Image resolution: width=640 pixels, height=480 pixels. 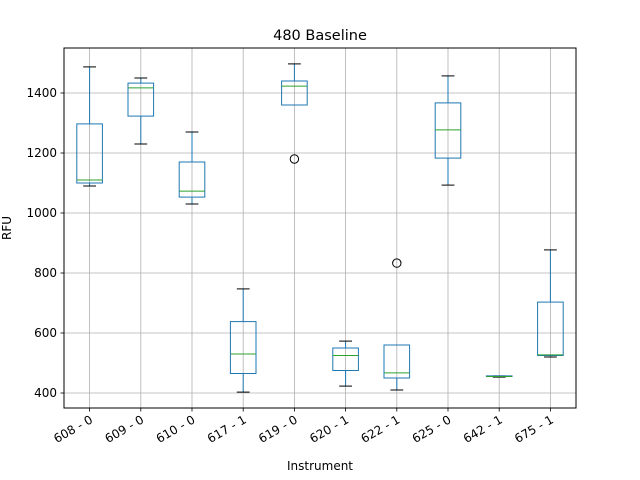 What do you see at coordinates (432, 428) in the screenshot?
I see `x-tick-label: 625 - 0` at bounding box center [432, 428].